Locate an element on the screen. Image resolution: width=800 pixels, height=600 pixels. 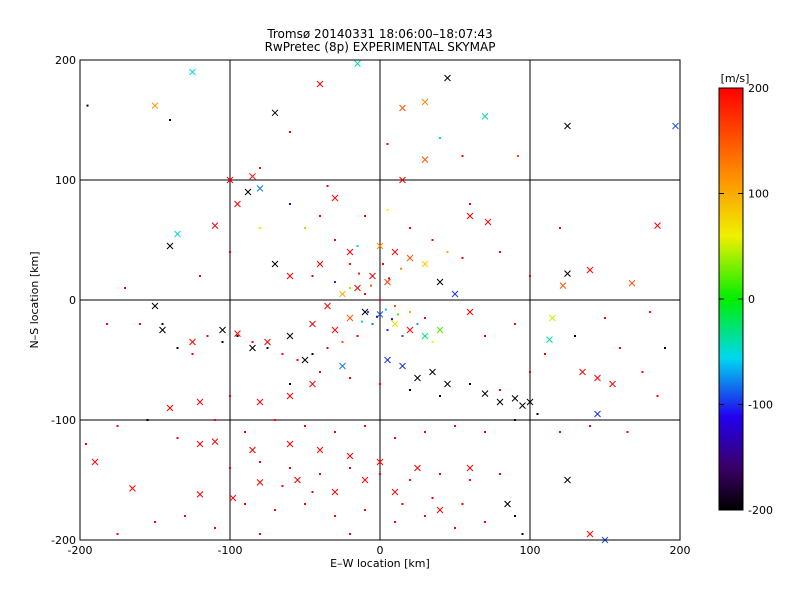
y-tick-label-0: -200 is located at coordinates (63, 540).